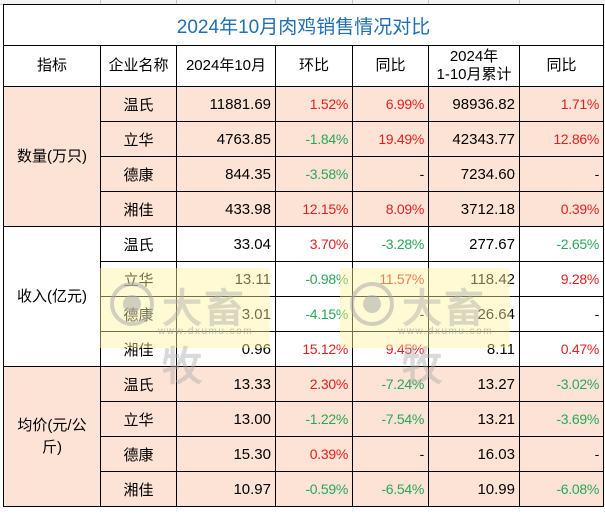  Describe the element at coordinates (390, 139) in the screenshot. I see `yoy-change: 19.49%` at that location.